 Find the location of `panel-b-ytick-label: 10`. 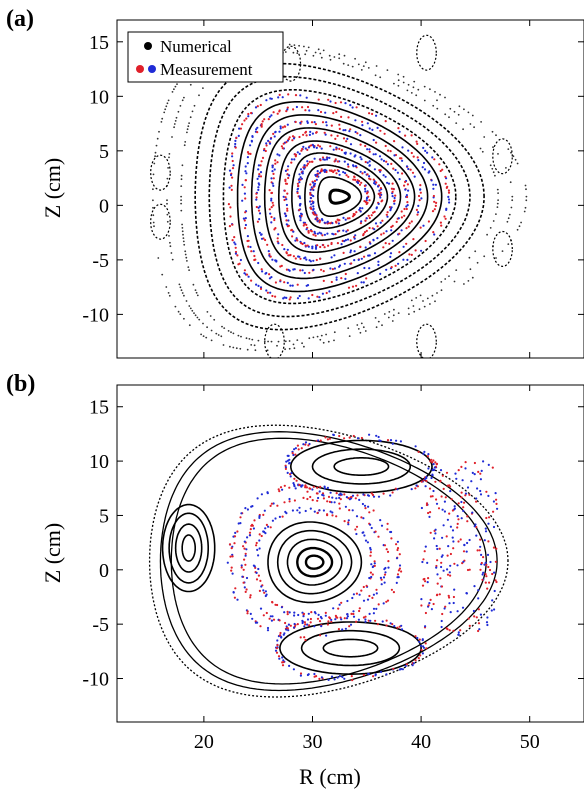

panel-b-ytick-label: 10 is located at coordinates (99, 462).